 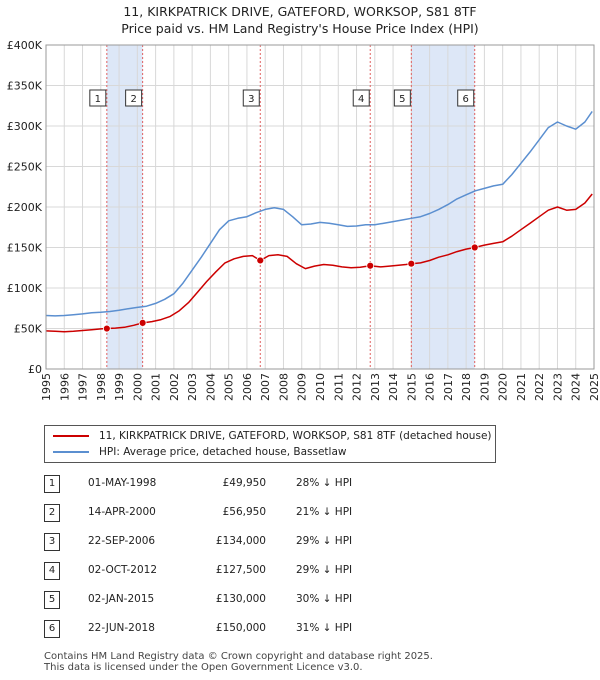 What do you see at coordinates (484, 387) in the screenshot?
I see `x-tick-label: 2019` at bounding box center [484, 387].